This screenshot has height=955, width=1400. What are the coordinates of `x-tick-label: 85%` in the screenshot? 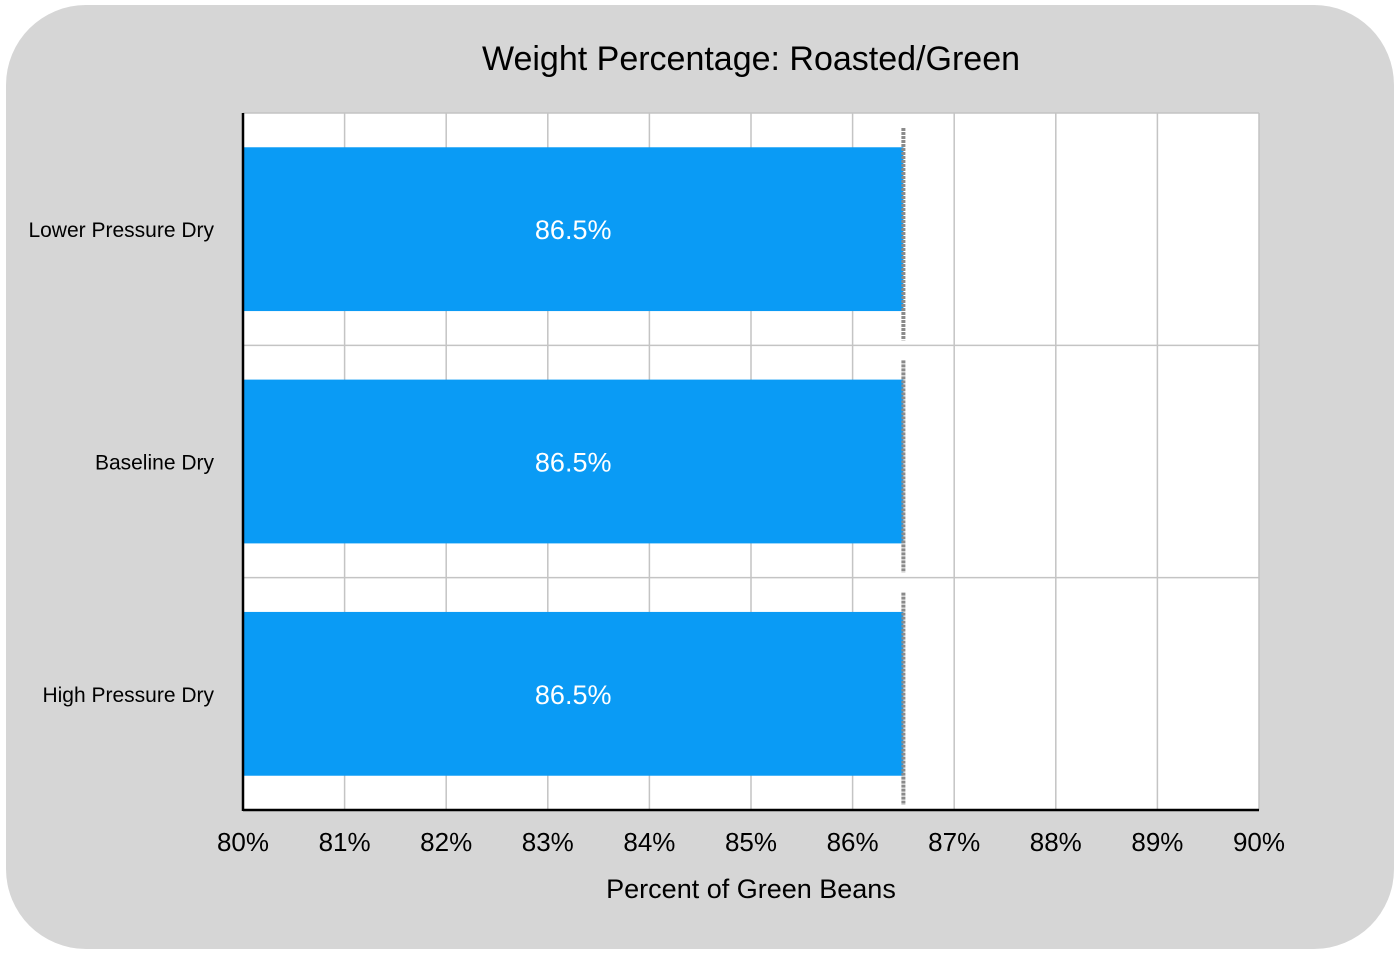 It's located at (751, 842).